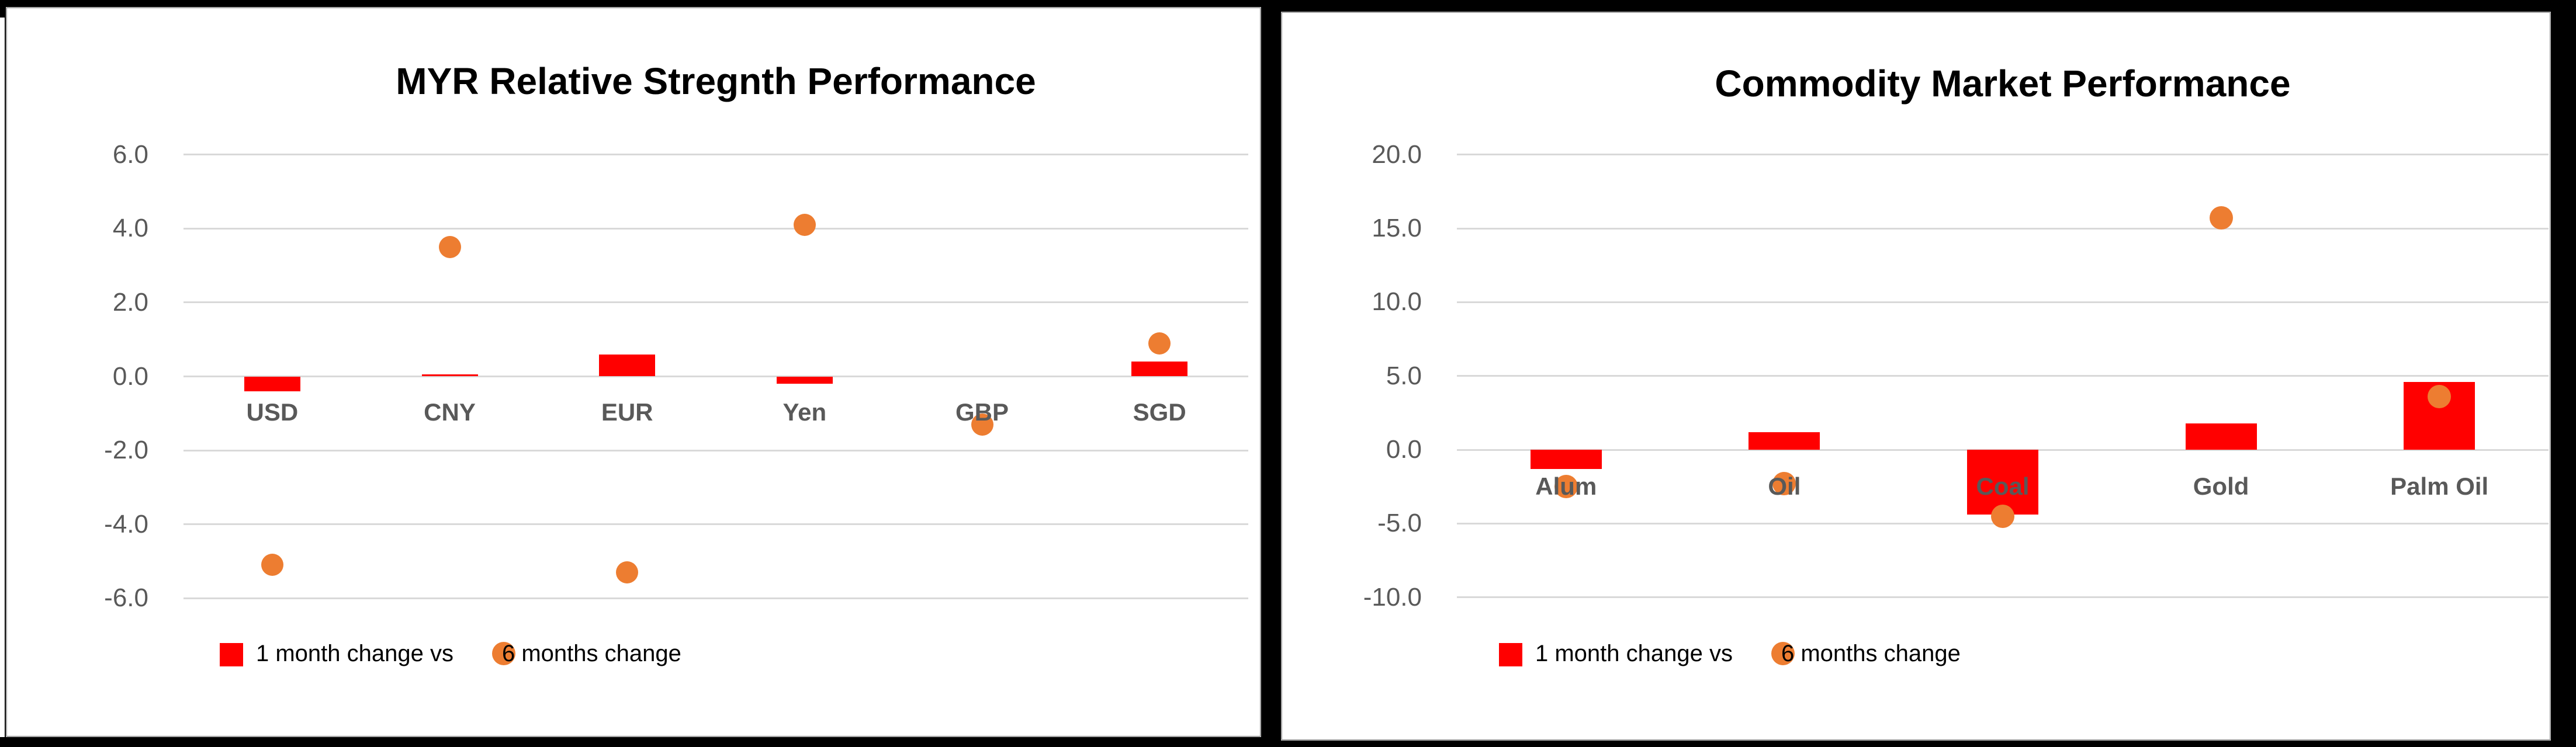 This screenshot has width=2576, height=747. Describe the element at coordinates (450, 412) in the screenshot. I see `category-label-cny: CNY` at that location.